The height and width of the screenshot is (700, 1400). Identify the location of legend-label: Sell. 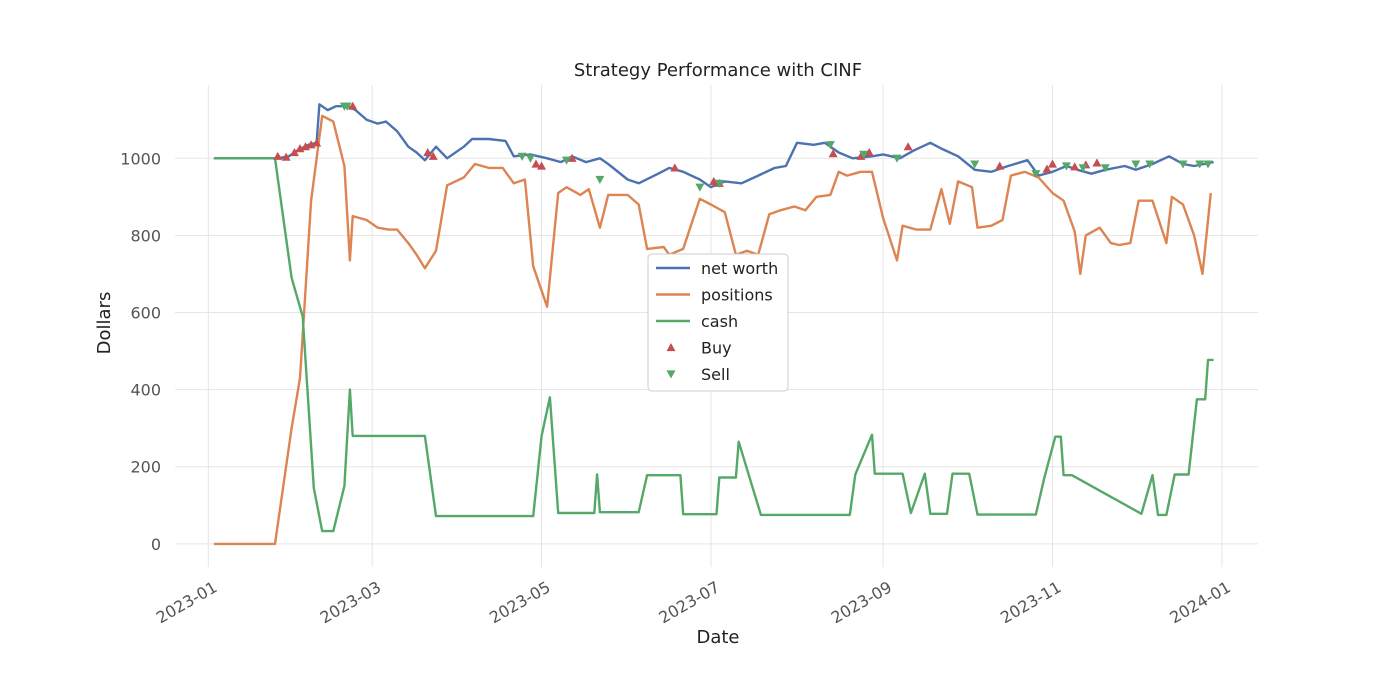
(715, 374).